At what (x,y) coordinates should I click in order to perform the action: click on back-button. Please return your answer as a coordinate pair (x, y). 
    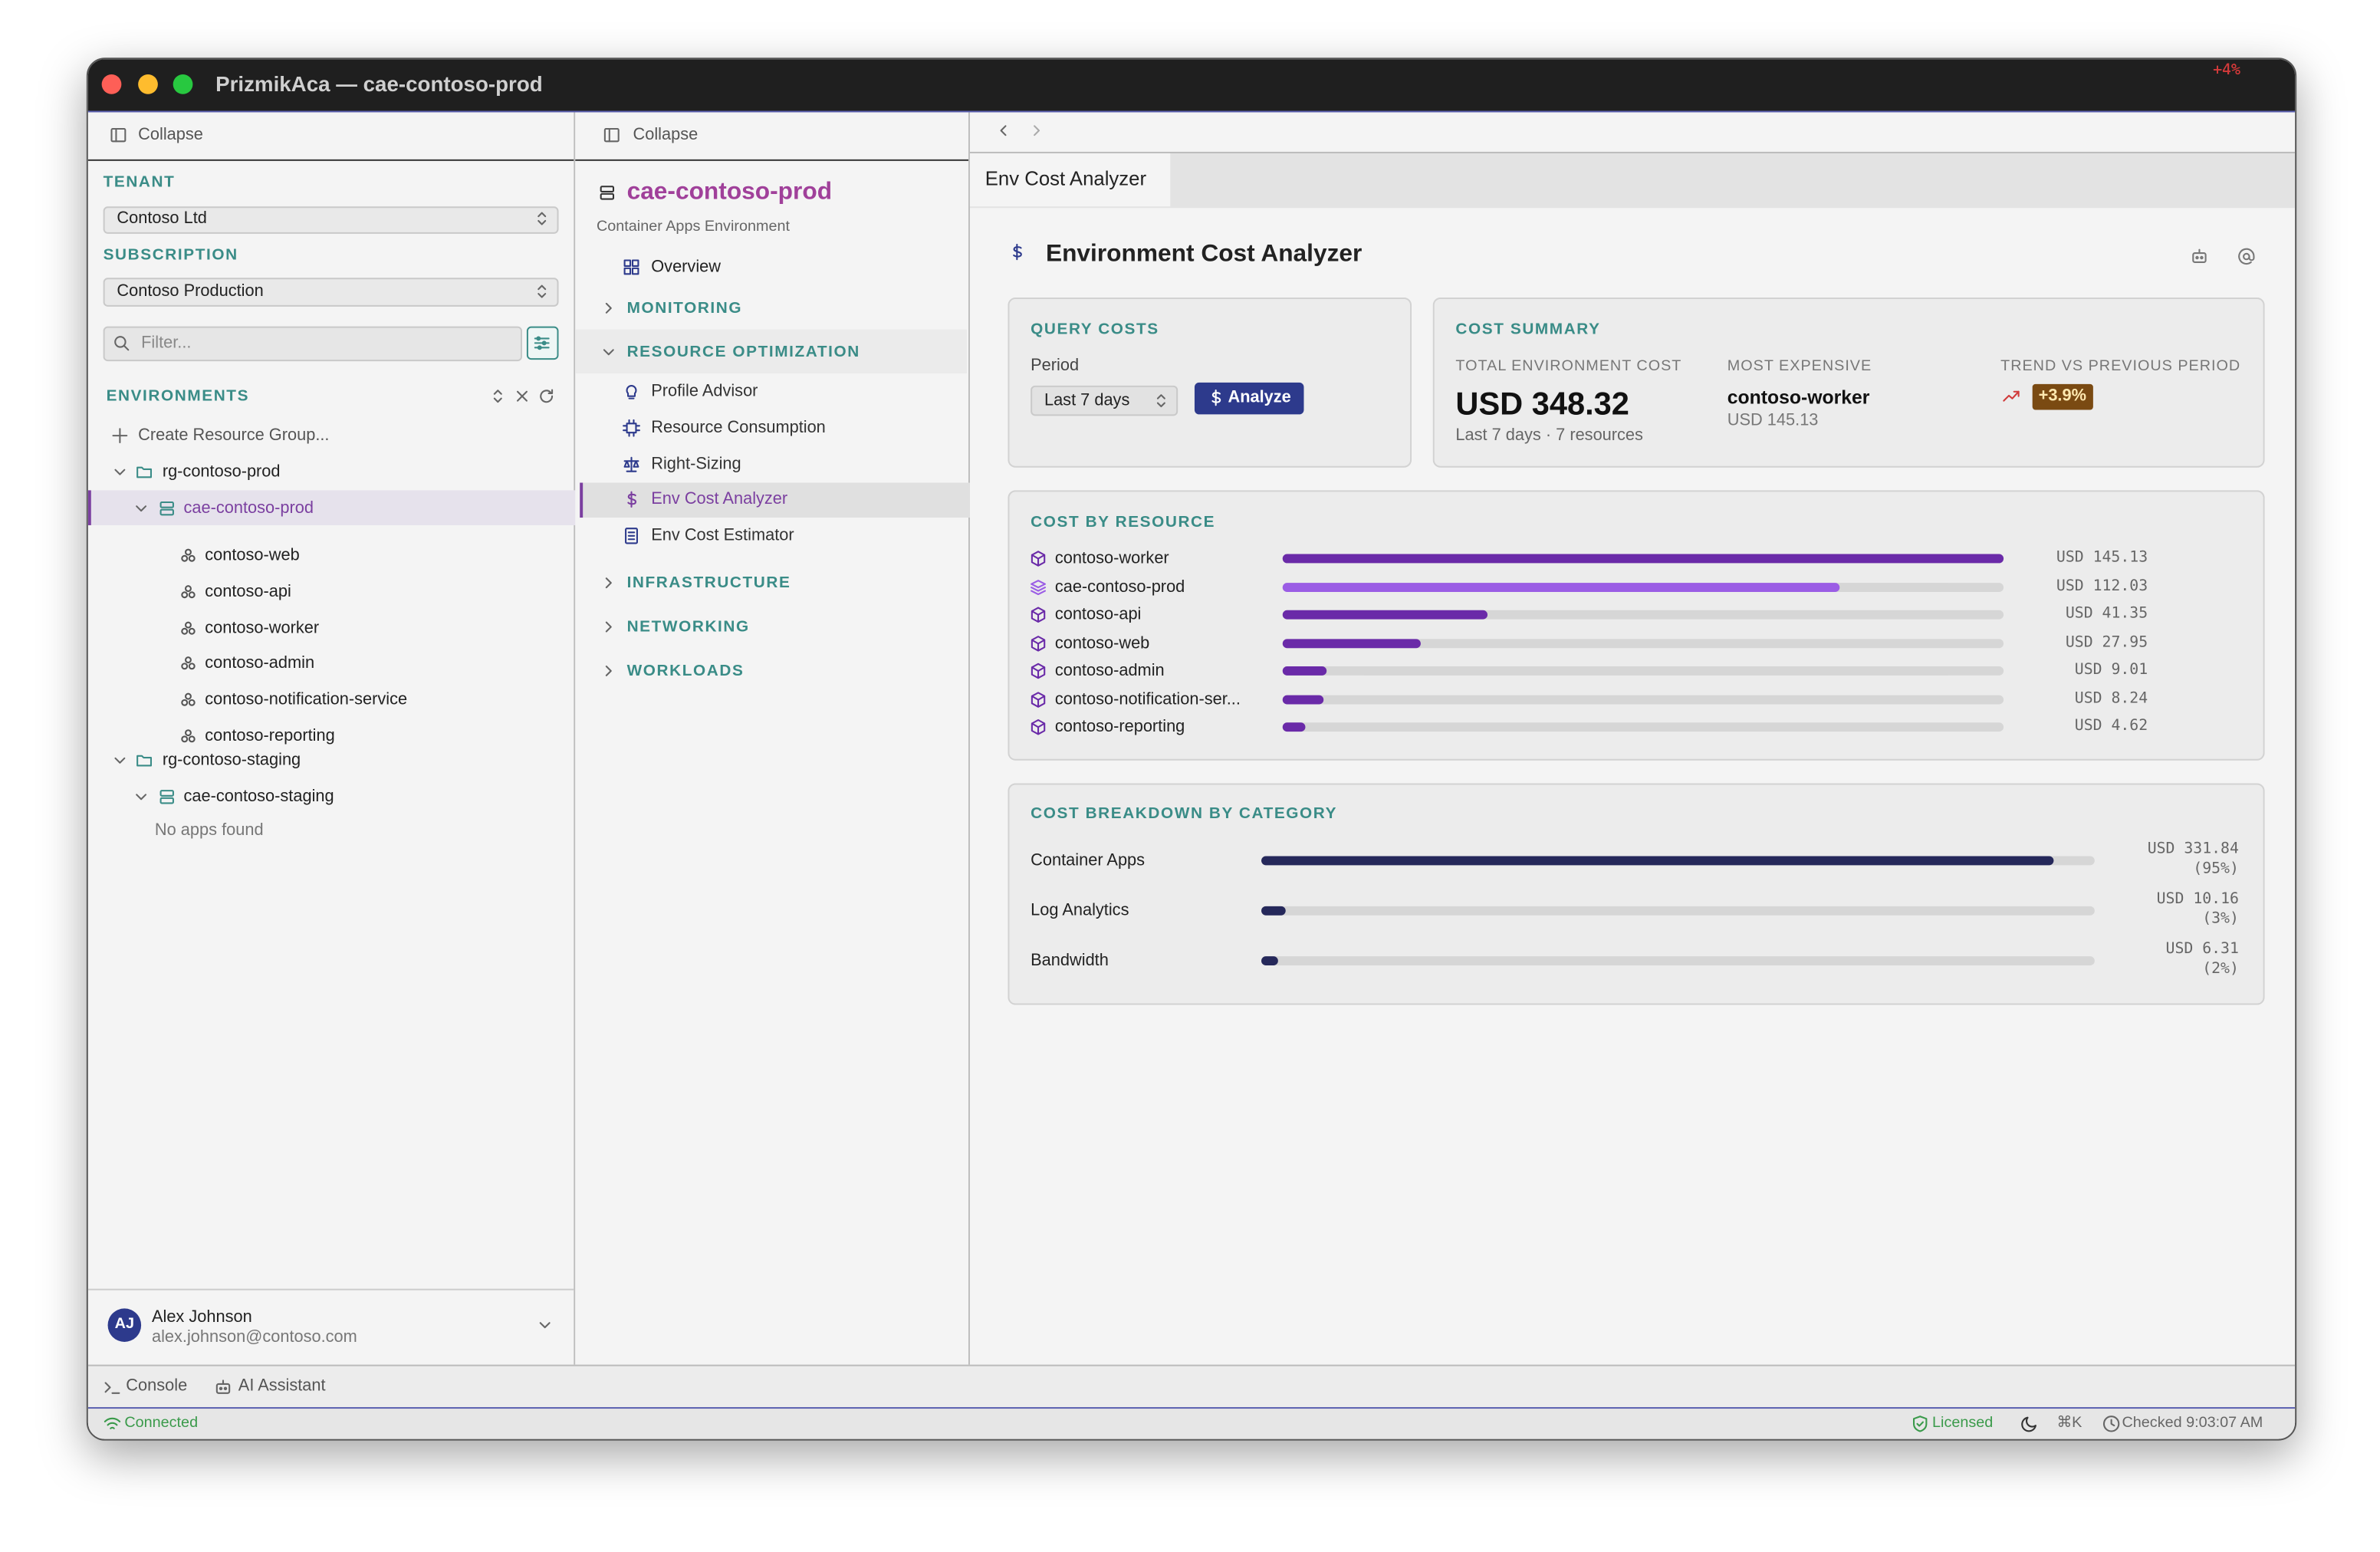
    Looking at the image, I should click on (1004, 130).